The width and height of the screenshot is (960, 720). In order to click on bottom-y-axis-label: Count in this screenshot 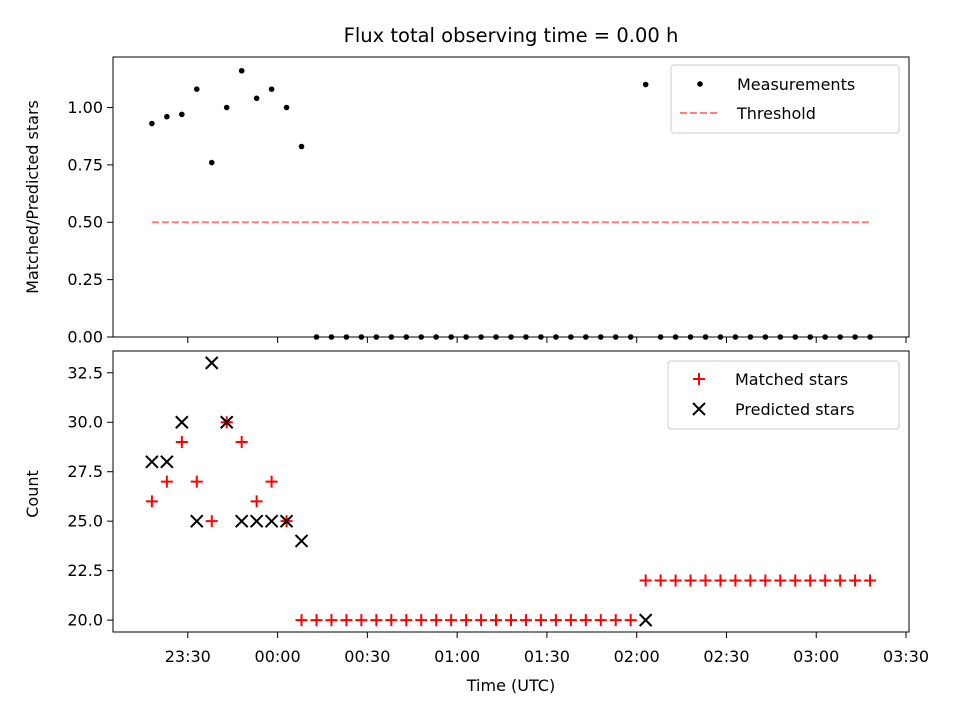, I will do `click(32, 494)`.